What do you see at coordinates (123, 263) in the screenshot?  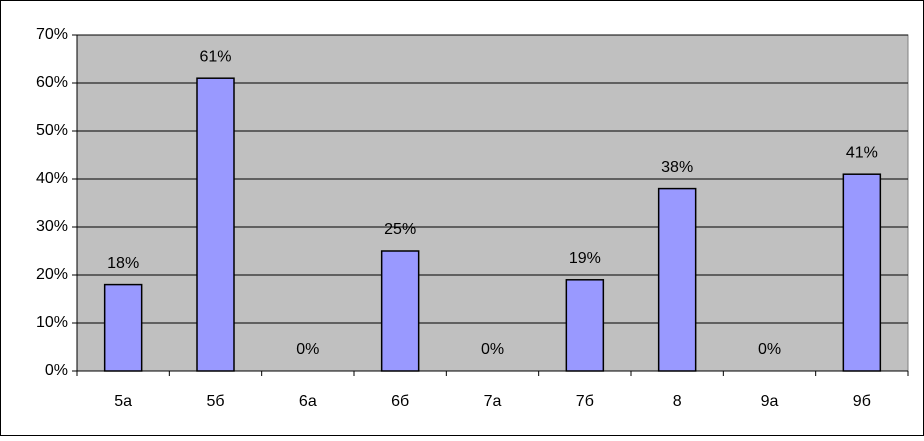 I see `value-label: 18%` at bounding box center [123, 263].